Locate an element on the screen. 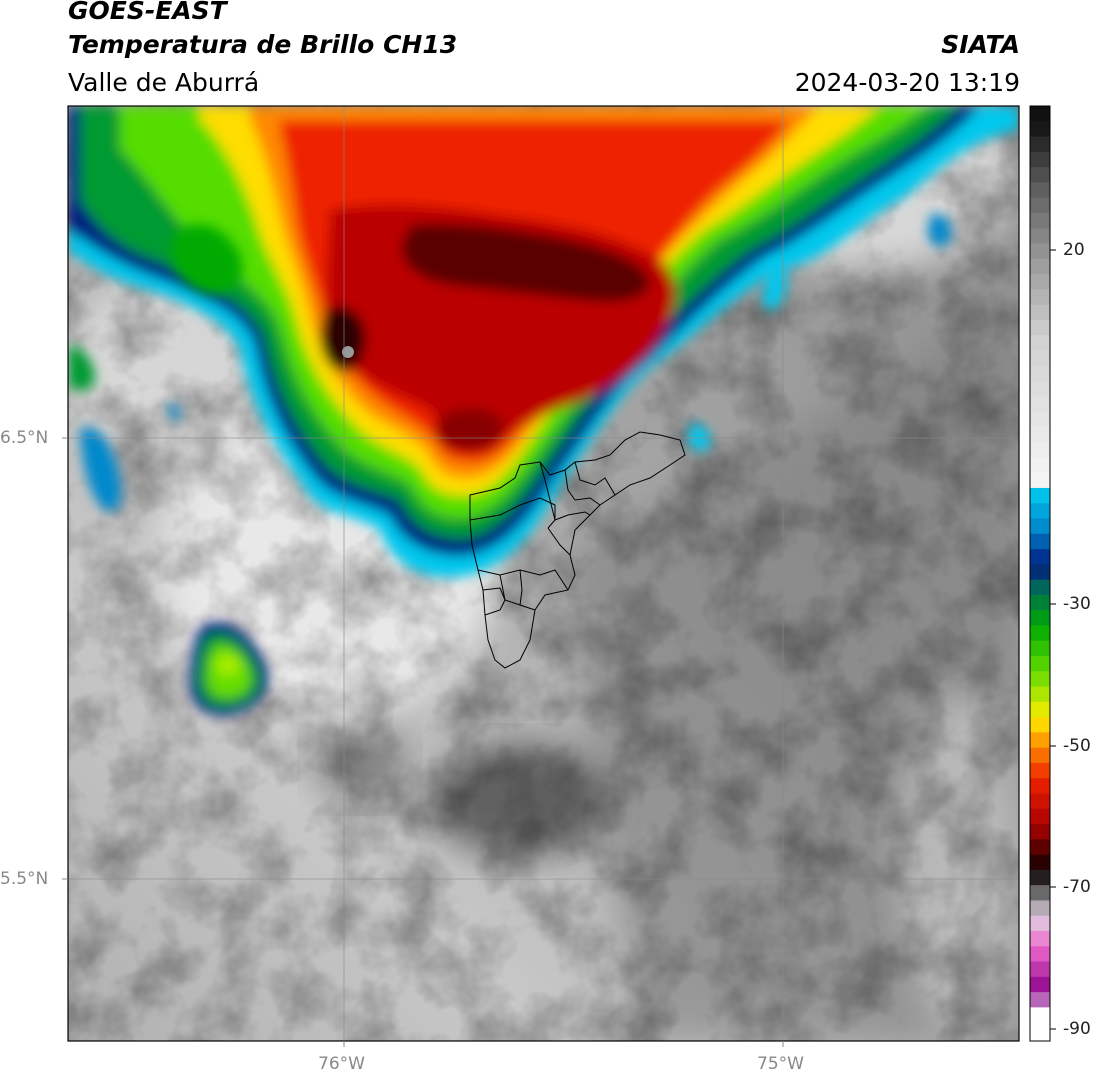  source-label: SIATA is located at coordinates (980, 44).